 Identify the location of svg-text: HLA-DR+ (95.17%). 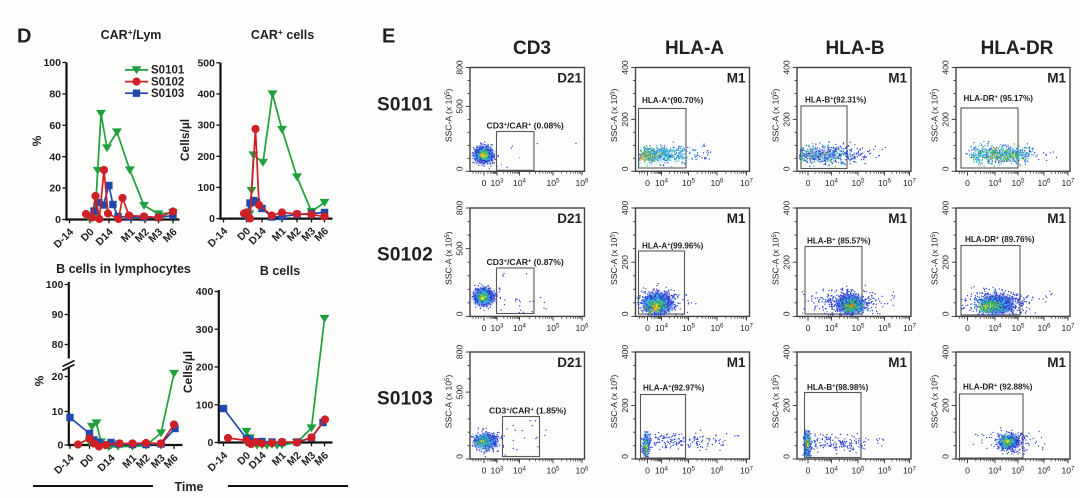
(999, 98).